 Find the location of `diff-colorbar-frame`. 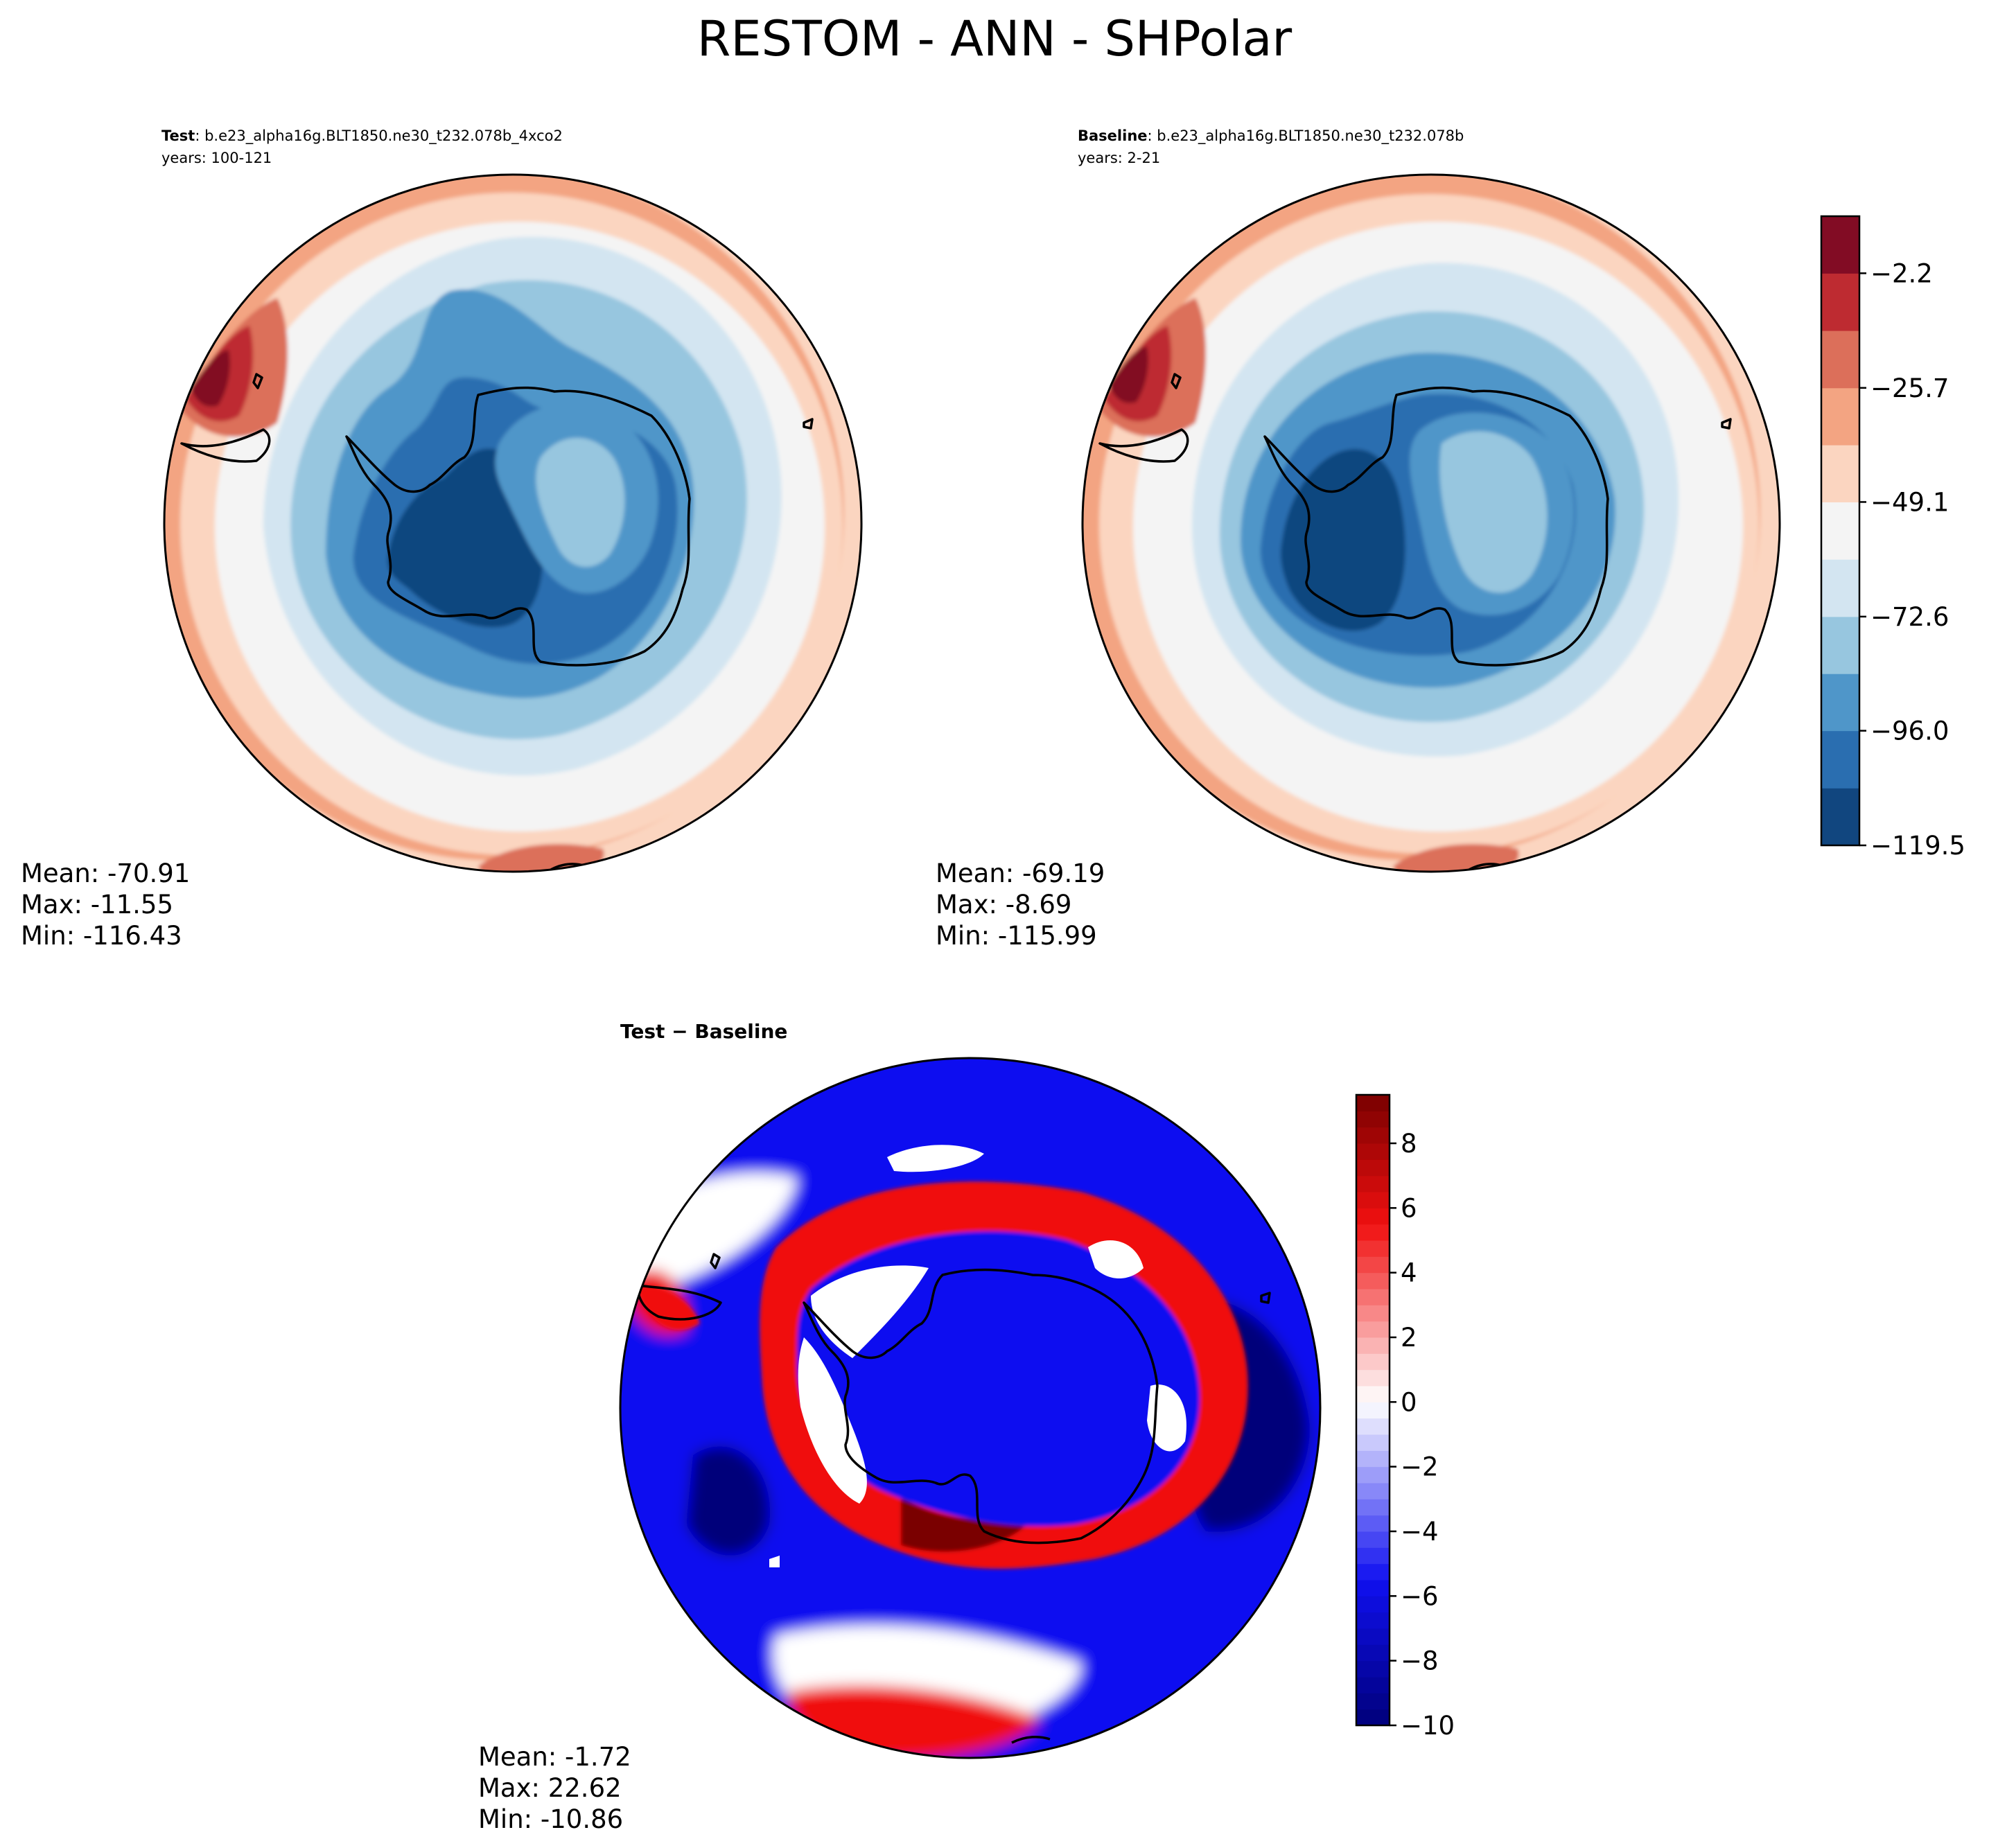

diff-colorbar-frame is located at coordinates (1373, 1410).